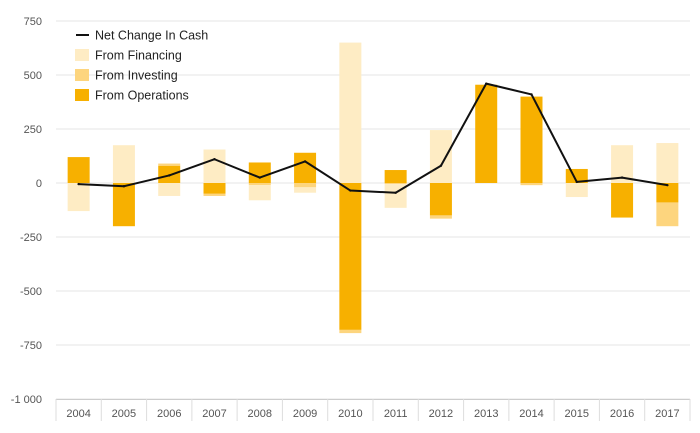 This screenshot has height=433, width=700. What do you see at coordinates (31, 292) in the screenshot?
I see `y-tick-label: -500` at bounding box center [31, 292].